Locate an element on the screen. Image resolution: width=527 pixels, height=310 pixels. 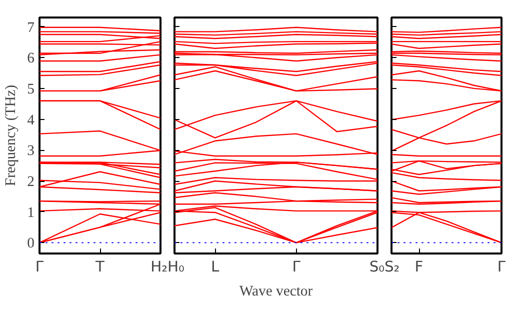
y-tick-label: 6 is located at coordinates (30, 58).